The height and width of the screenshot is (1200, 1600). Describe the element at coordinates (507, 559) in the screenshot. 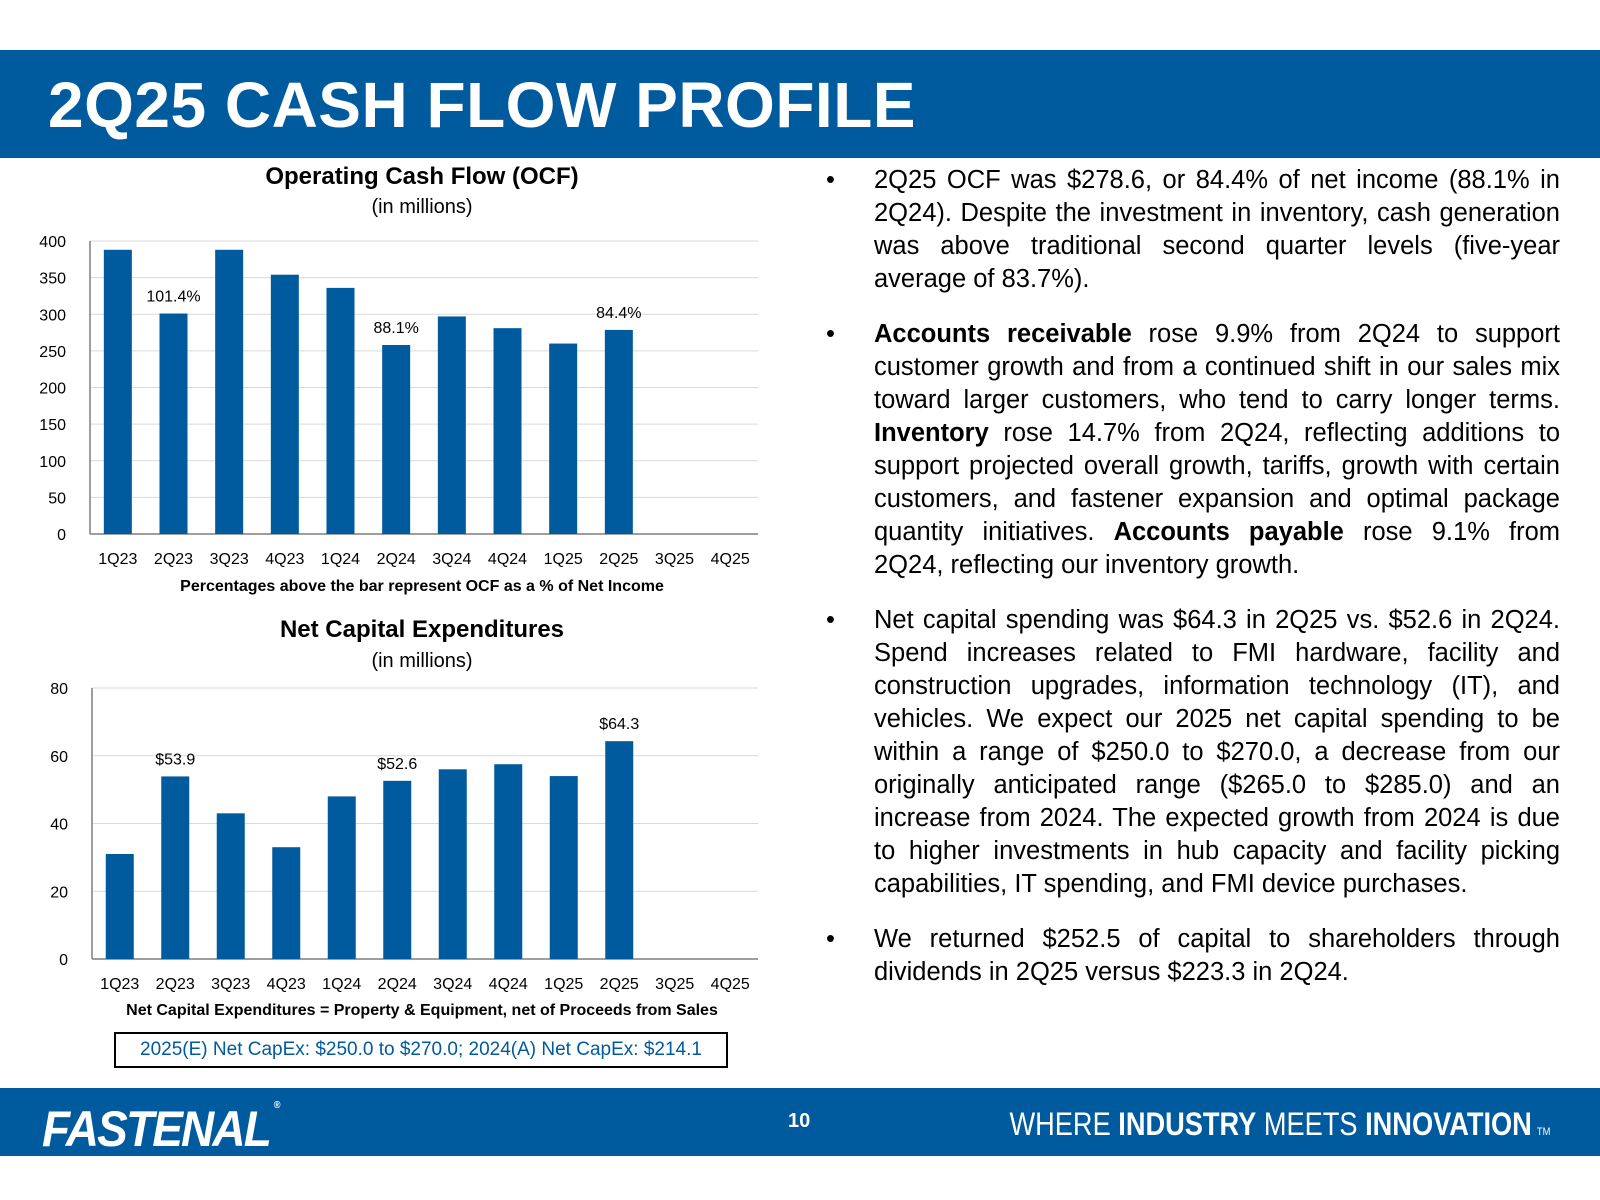

I see `ocf-x-tick-label: 4Q24` at that location.